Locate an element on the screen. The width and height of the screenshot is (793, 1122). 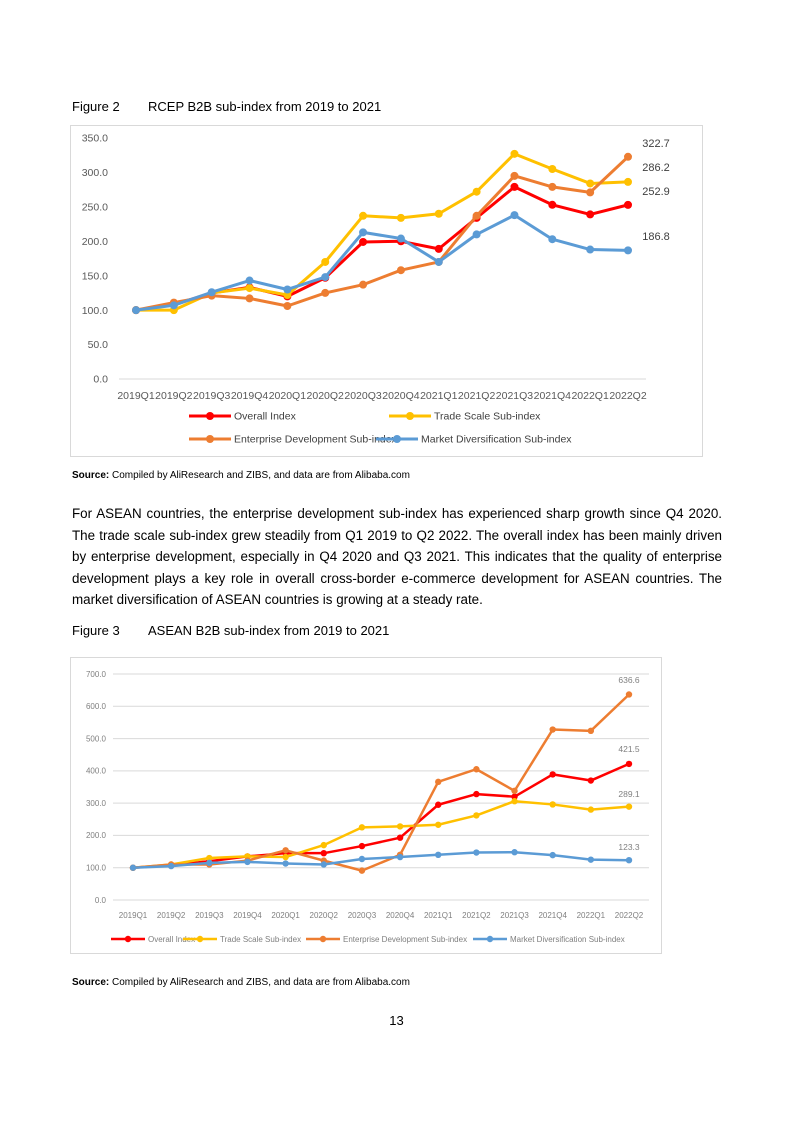
y-tick-label: 0.0 is located at coordinates (100, 380).